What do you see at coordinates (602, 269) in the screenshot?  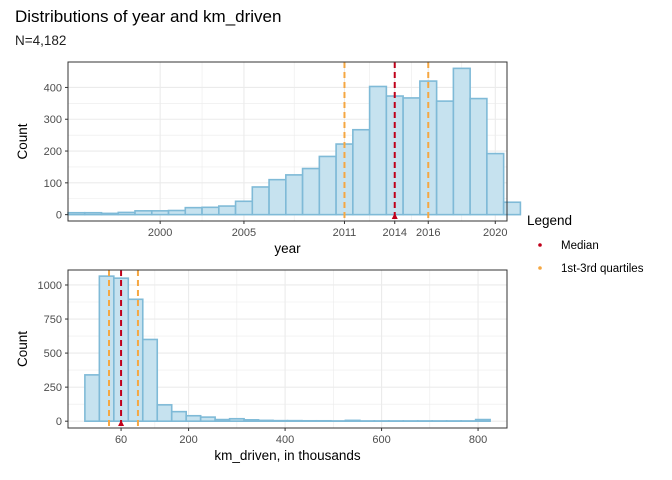 I see `legend-quartile-label: 1st-3rd quartiles` at bounding box center [602, 269].